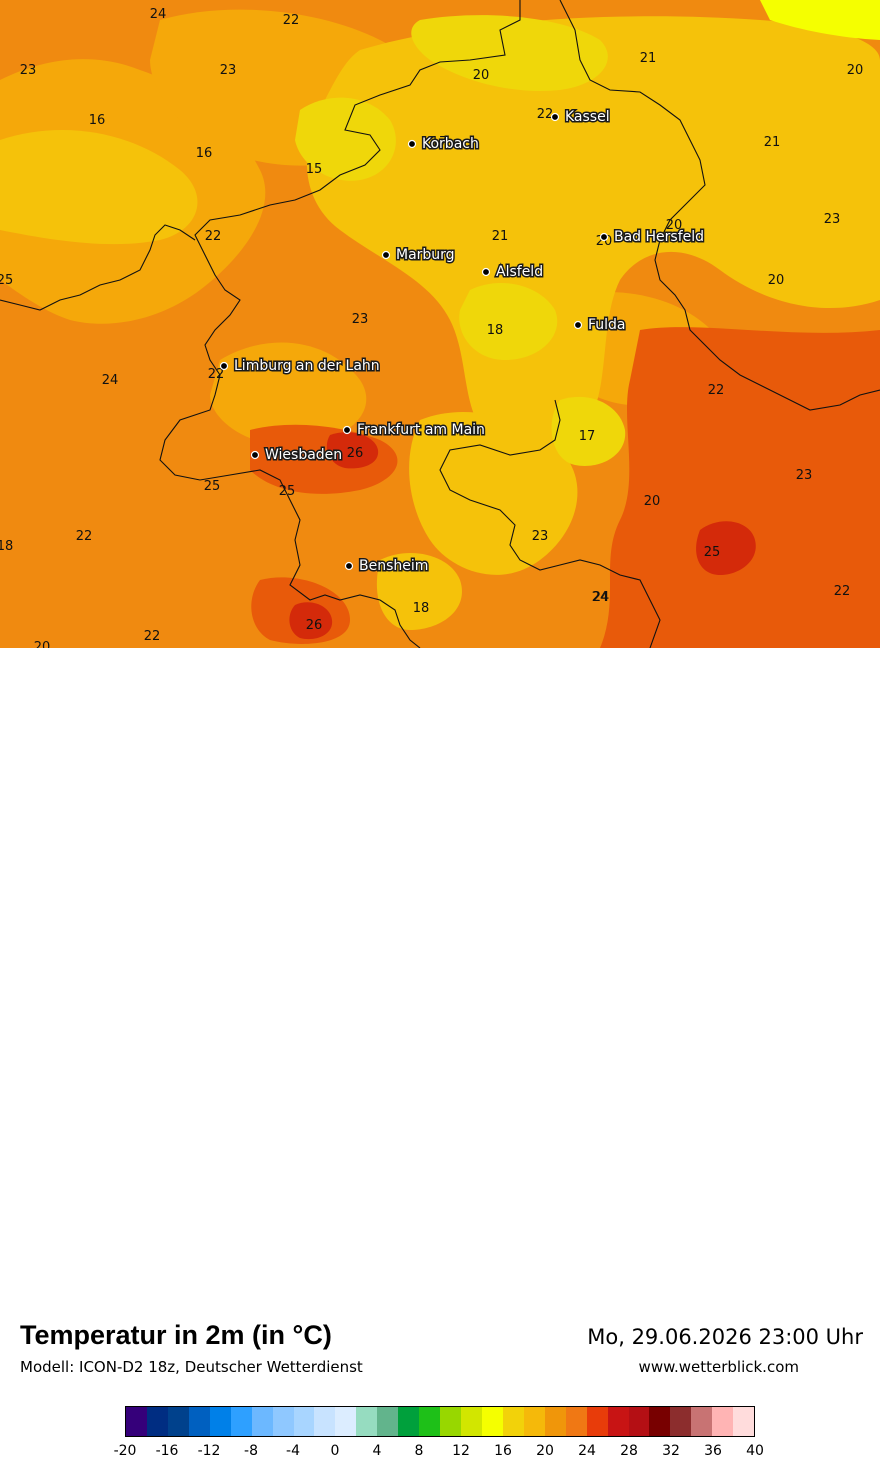 The height and width of the screenshot is (1463, 880). I want to click on city-marker: Frankfurt am Main, so click(414, 430).